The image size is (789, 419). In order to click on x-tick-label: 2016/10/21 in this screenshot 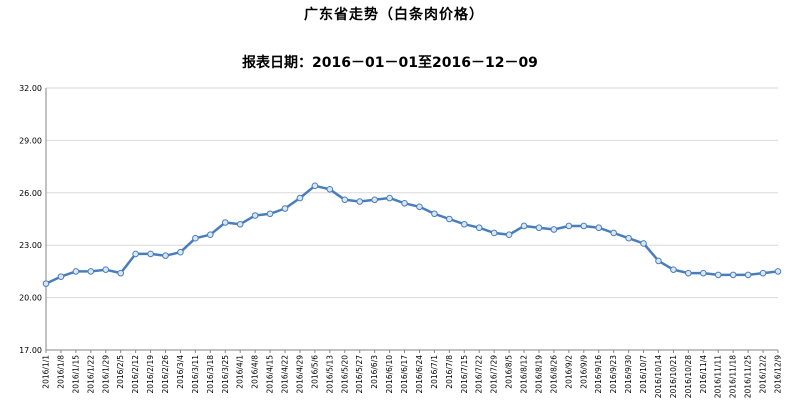, I will do `click(673, 376)`.